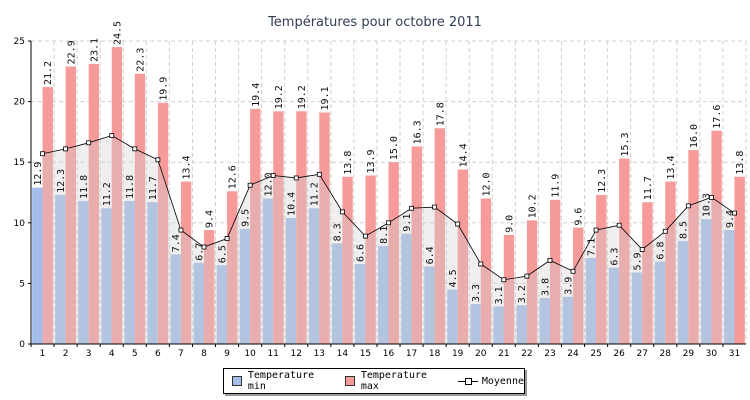 The image size is (750, 400). I want to click on legend-item-max: Temperature max, so click(397, 381).